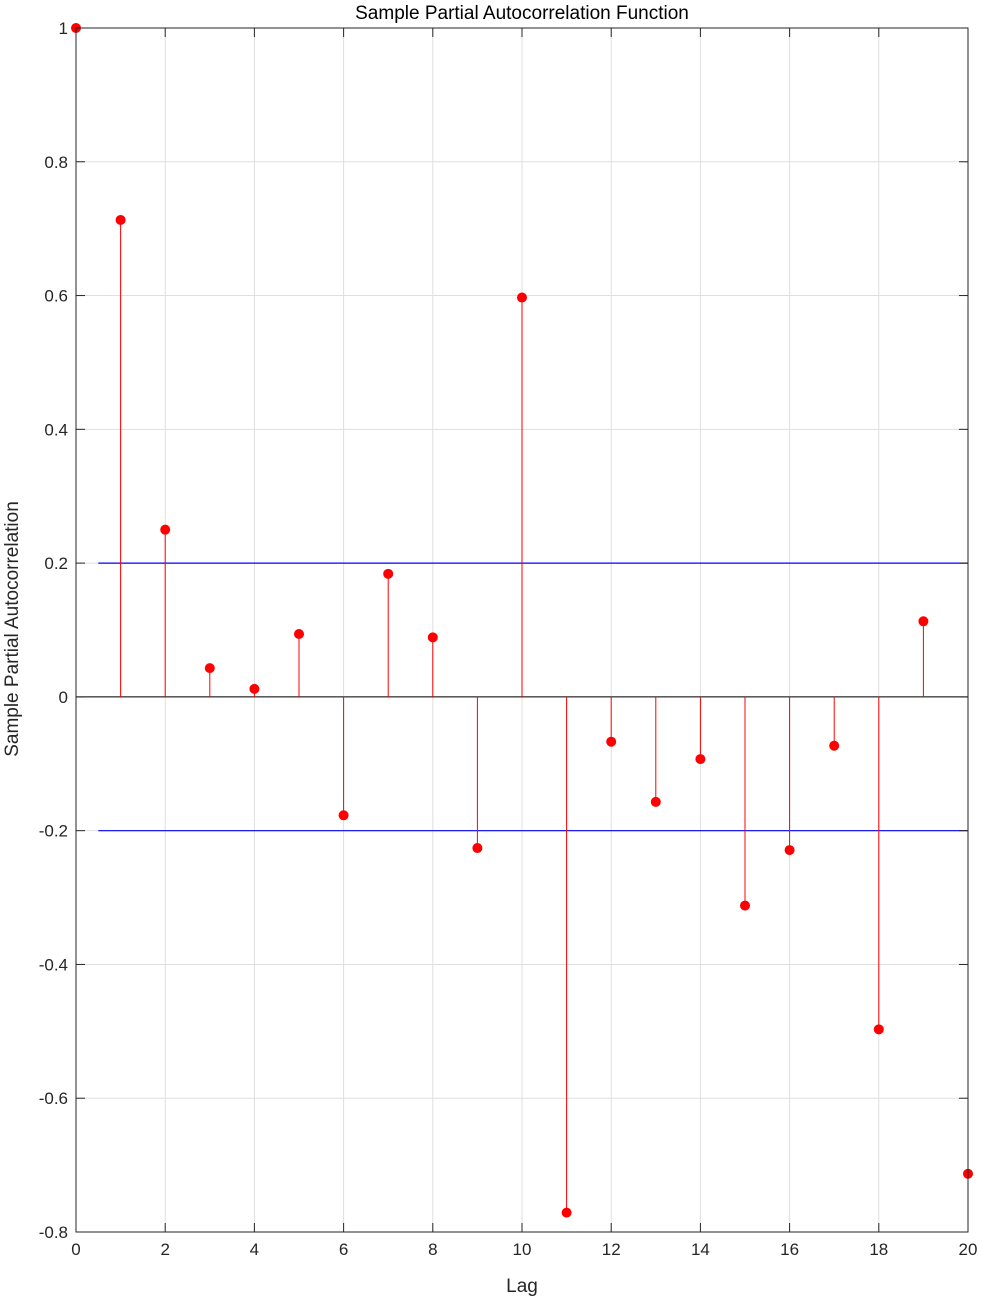 This screenshot has height=1300, width=982. I want to click on x-tick-label: 16, so click(789, 1249).